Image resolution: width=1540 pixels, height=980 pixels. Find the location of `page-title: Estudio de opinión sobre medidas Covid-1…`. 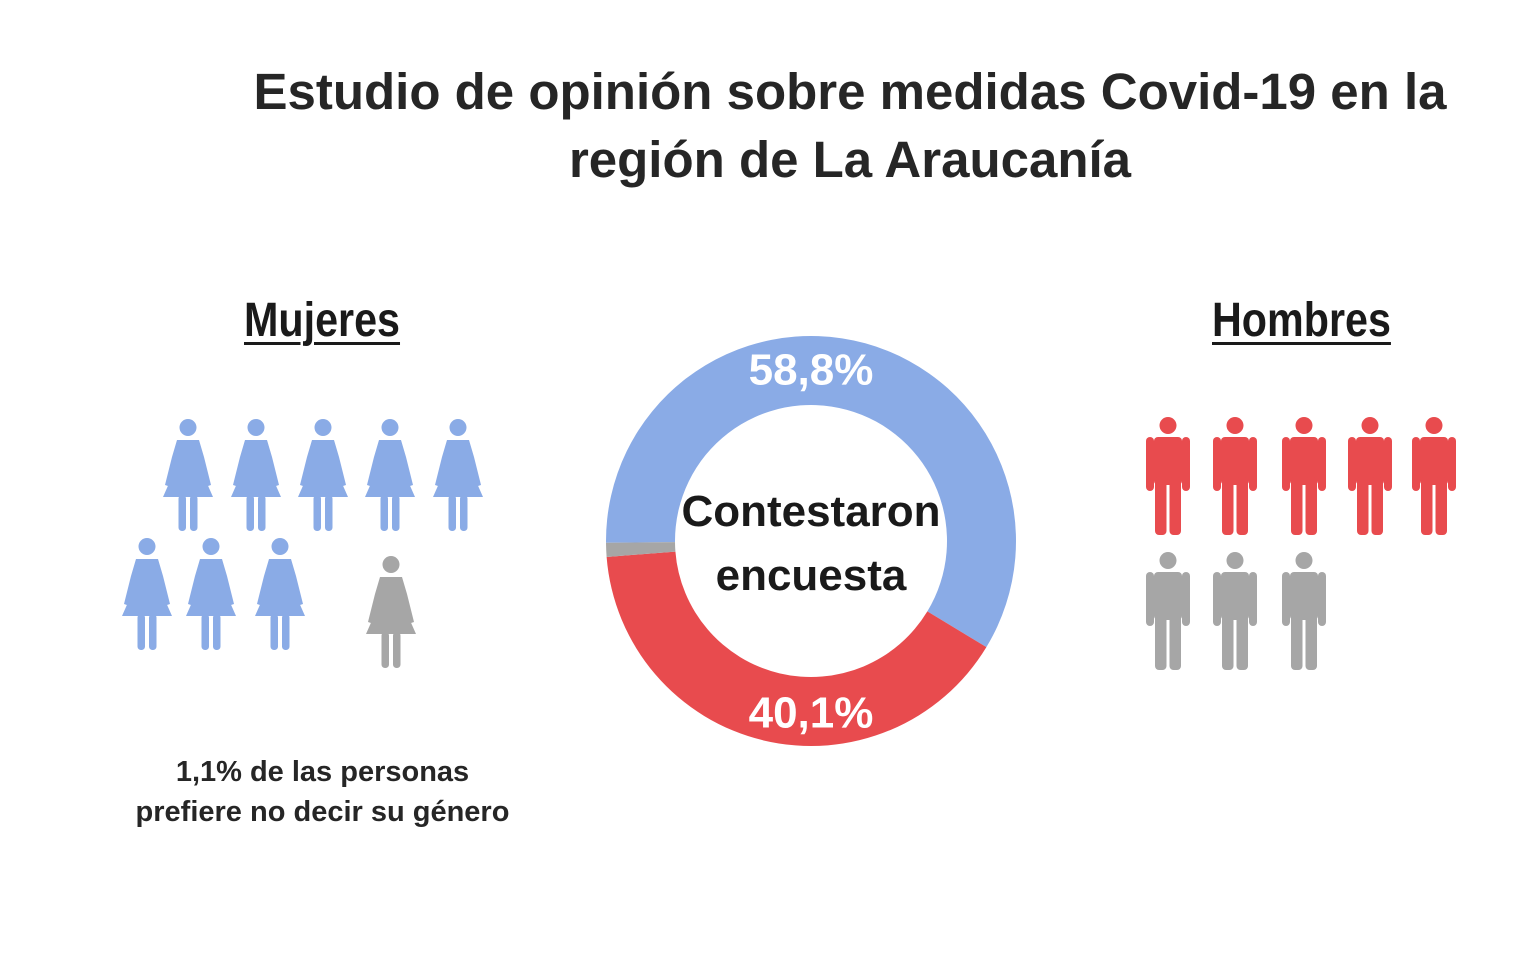

page-title: Estudio de opinión sobre medidas Covid-1… is located at coordinates (850, 125).